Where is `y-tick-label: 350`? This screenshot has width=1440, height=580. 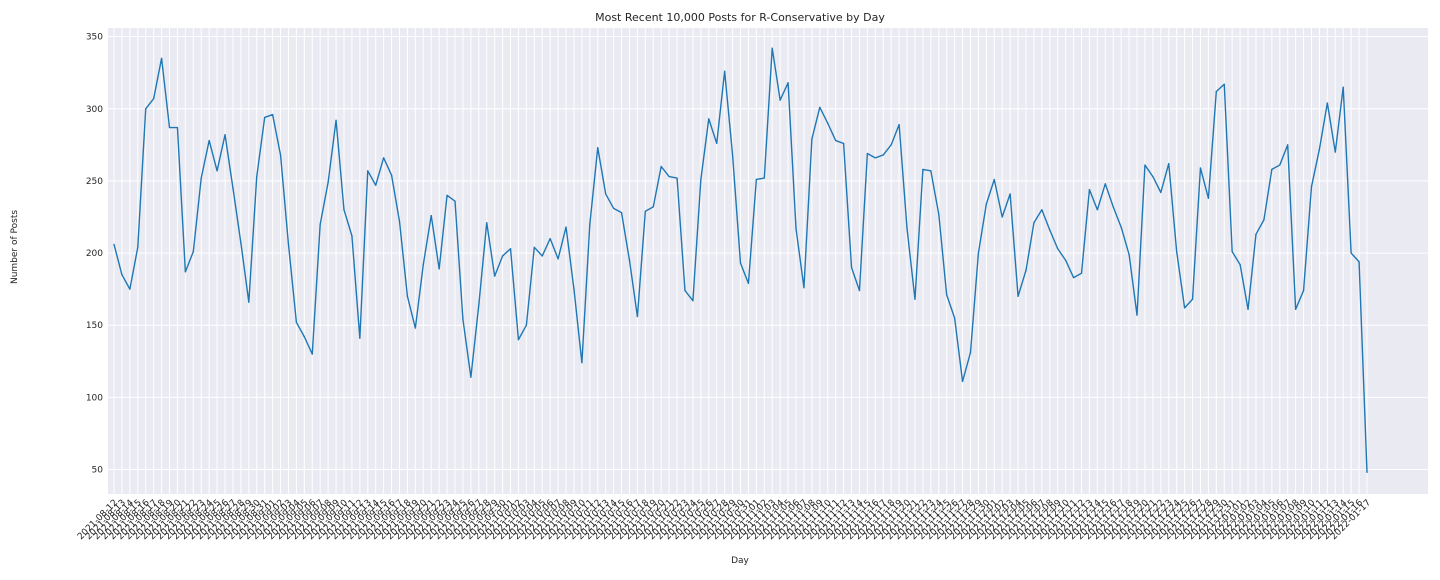
y-tick-label: 350 is located at coordinates (94, 38).